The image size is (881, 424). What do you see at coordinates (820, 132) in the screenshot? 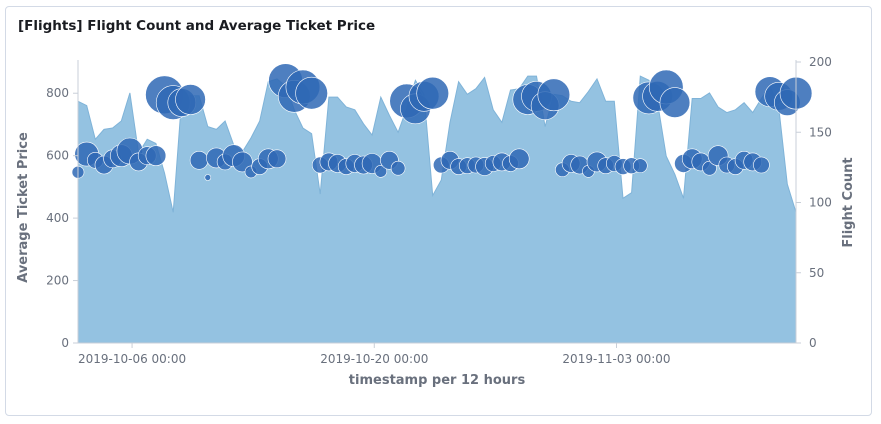
I see `right-tick-label-150: 150` at bounding box center [820, 132].